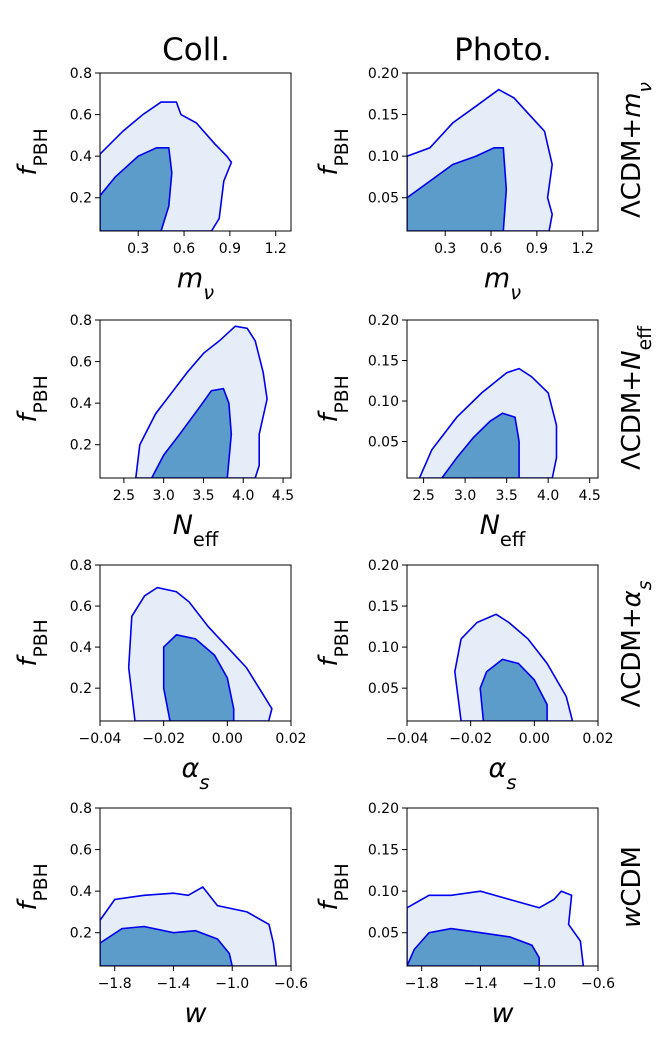  I want to click on x-tick-label: −1.8, so click(115, 984).